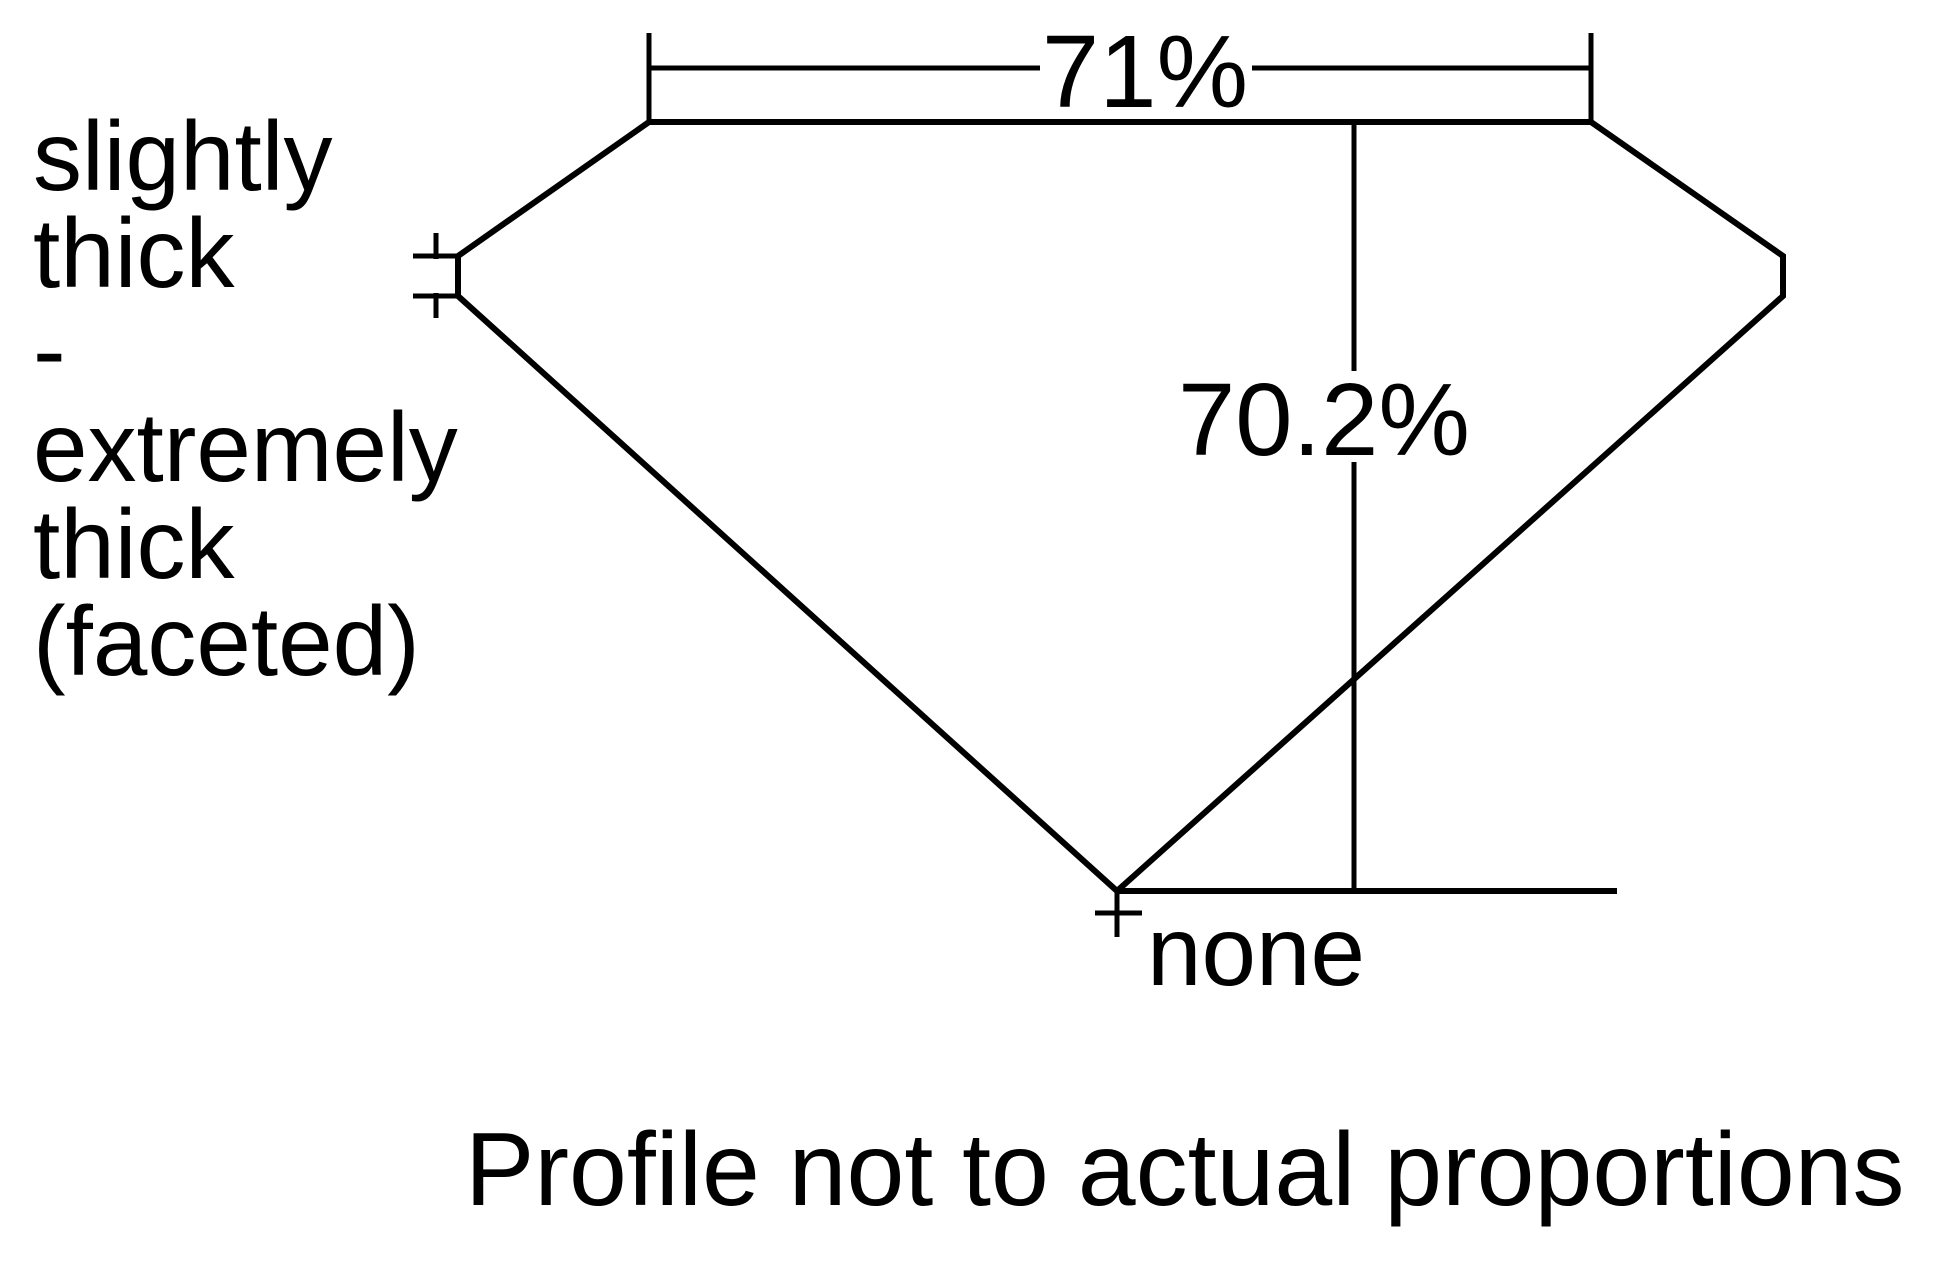  Describe the element at coordinates (49, 350) in the screenshot. I see `girdle-label-line-3: -` at that location.